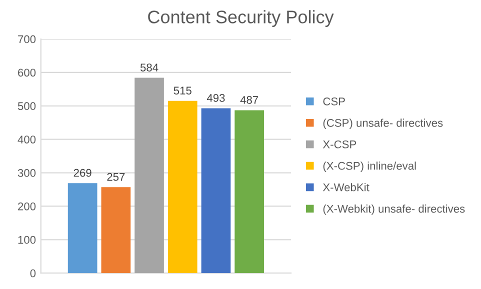  Describe the element at coordinates (149, 68) in the screenshot. I see `data-label: 584` at that location.